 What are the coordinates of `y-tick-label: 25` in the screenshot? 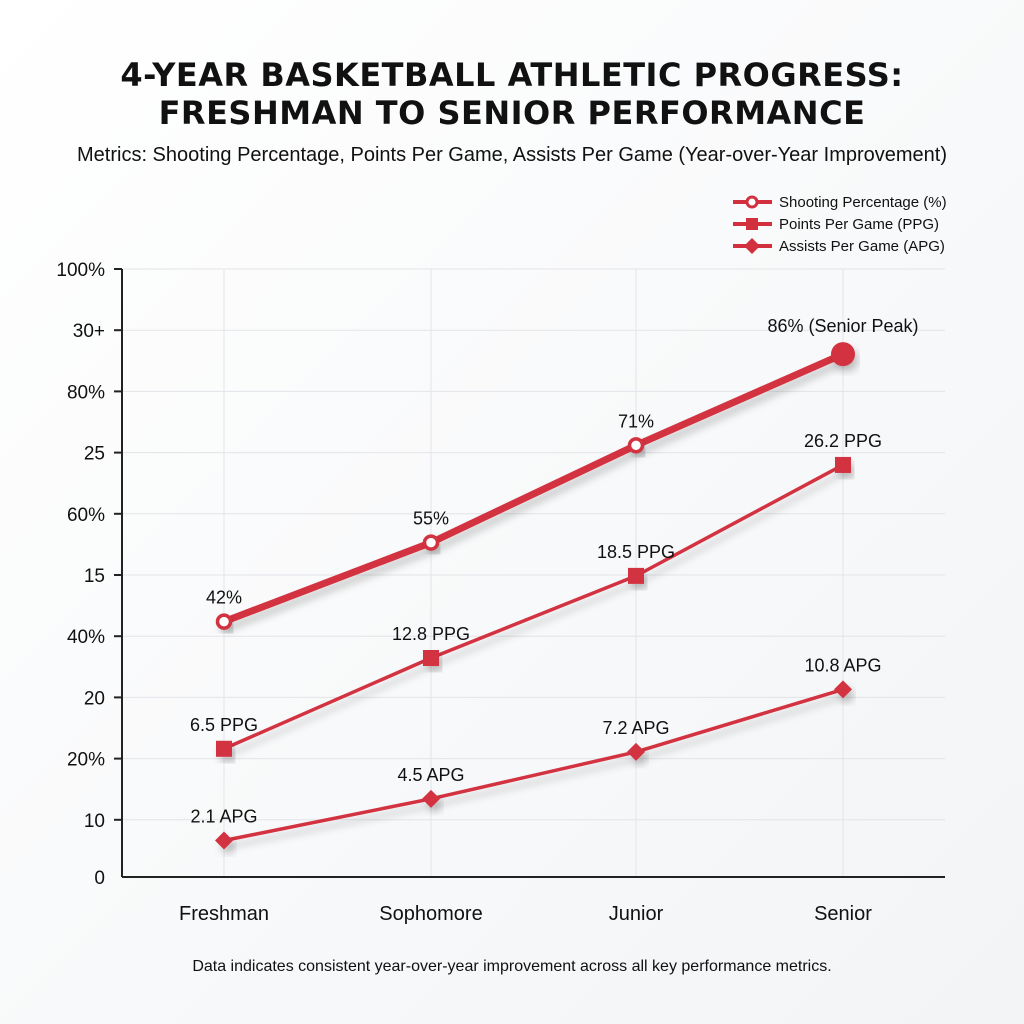 It's located at (94, 454).